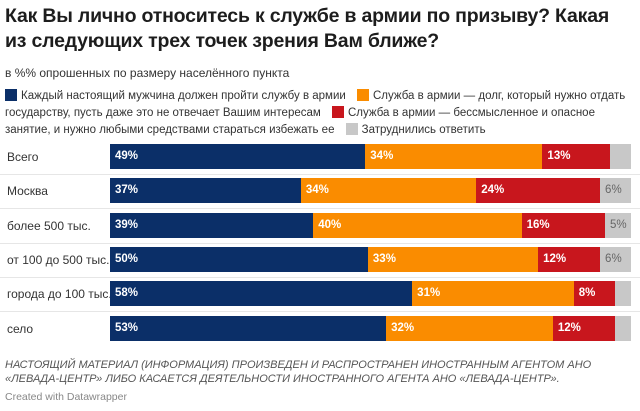 Image resolution: width=640 pixels, height=411 pixels. Describe the element at coordinates (493, 190) in the screenshot. I see `data-label: 24%` at that location.